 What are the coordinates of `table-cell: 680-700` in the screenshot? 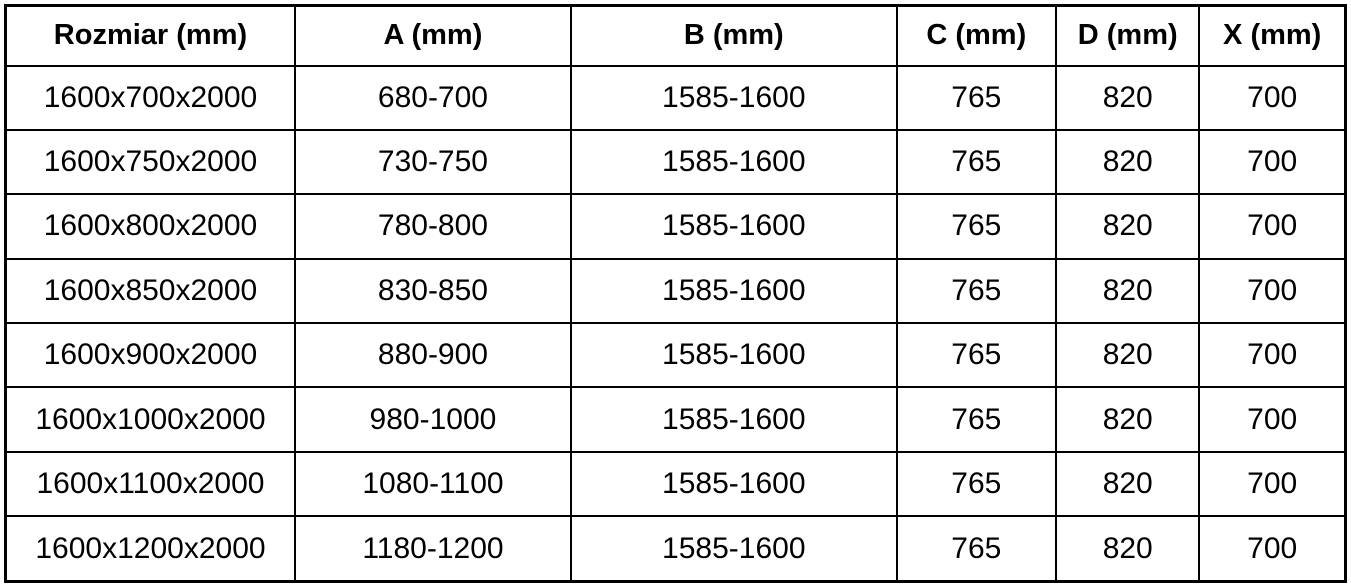 It's located at (432, 97).